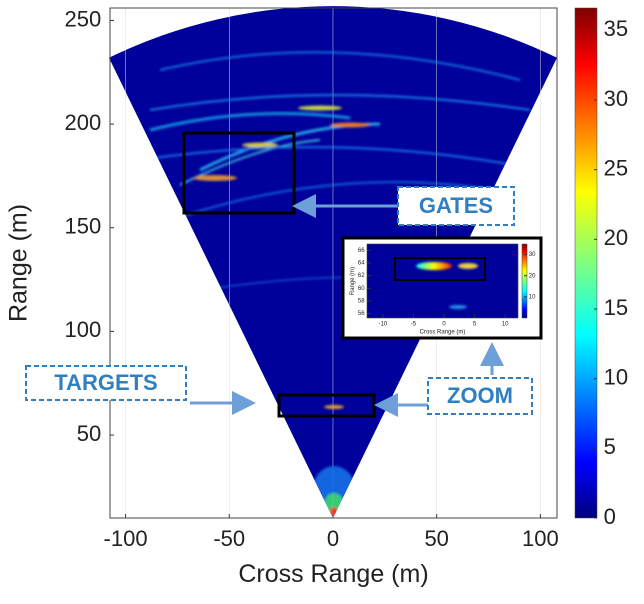 This screenshot has width=644, height=604. Describe the element at coordinates (447, 285) in the screenshot. I see `inset-texture` at that location.